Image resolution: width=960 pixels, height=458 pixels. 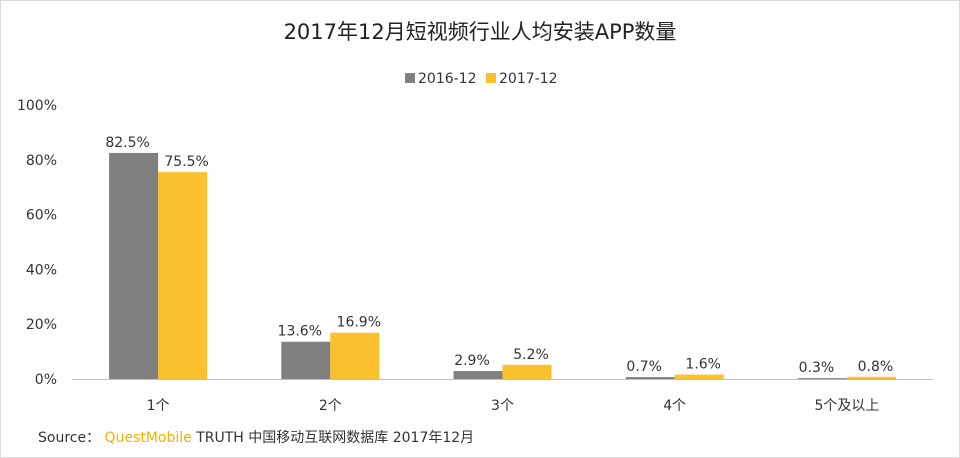 I want to click on data-label: 16.9%, so click(x=359, y=323).